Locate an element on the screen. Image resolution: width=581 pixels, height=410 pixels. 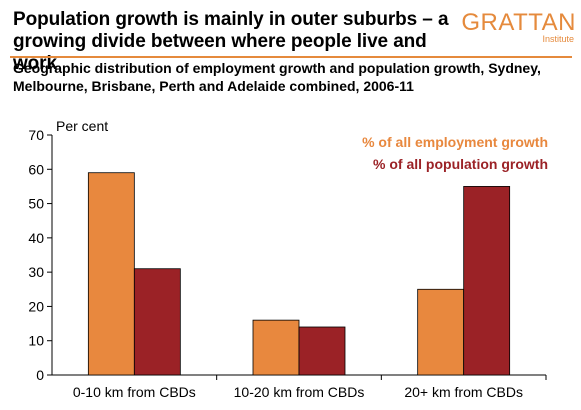
y-tick-label: 70 is located at coordinates (36, 135).